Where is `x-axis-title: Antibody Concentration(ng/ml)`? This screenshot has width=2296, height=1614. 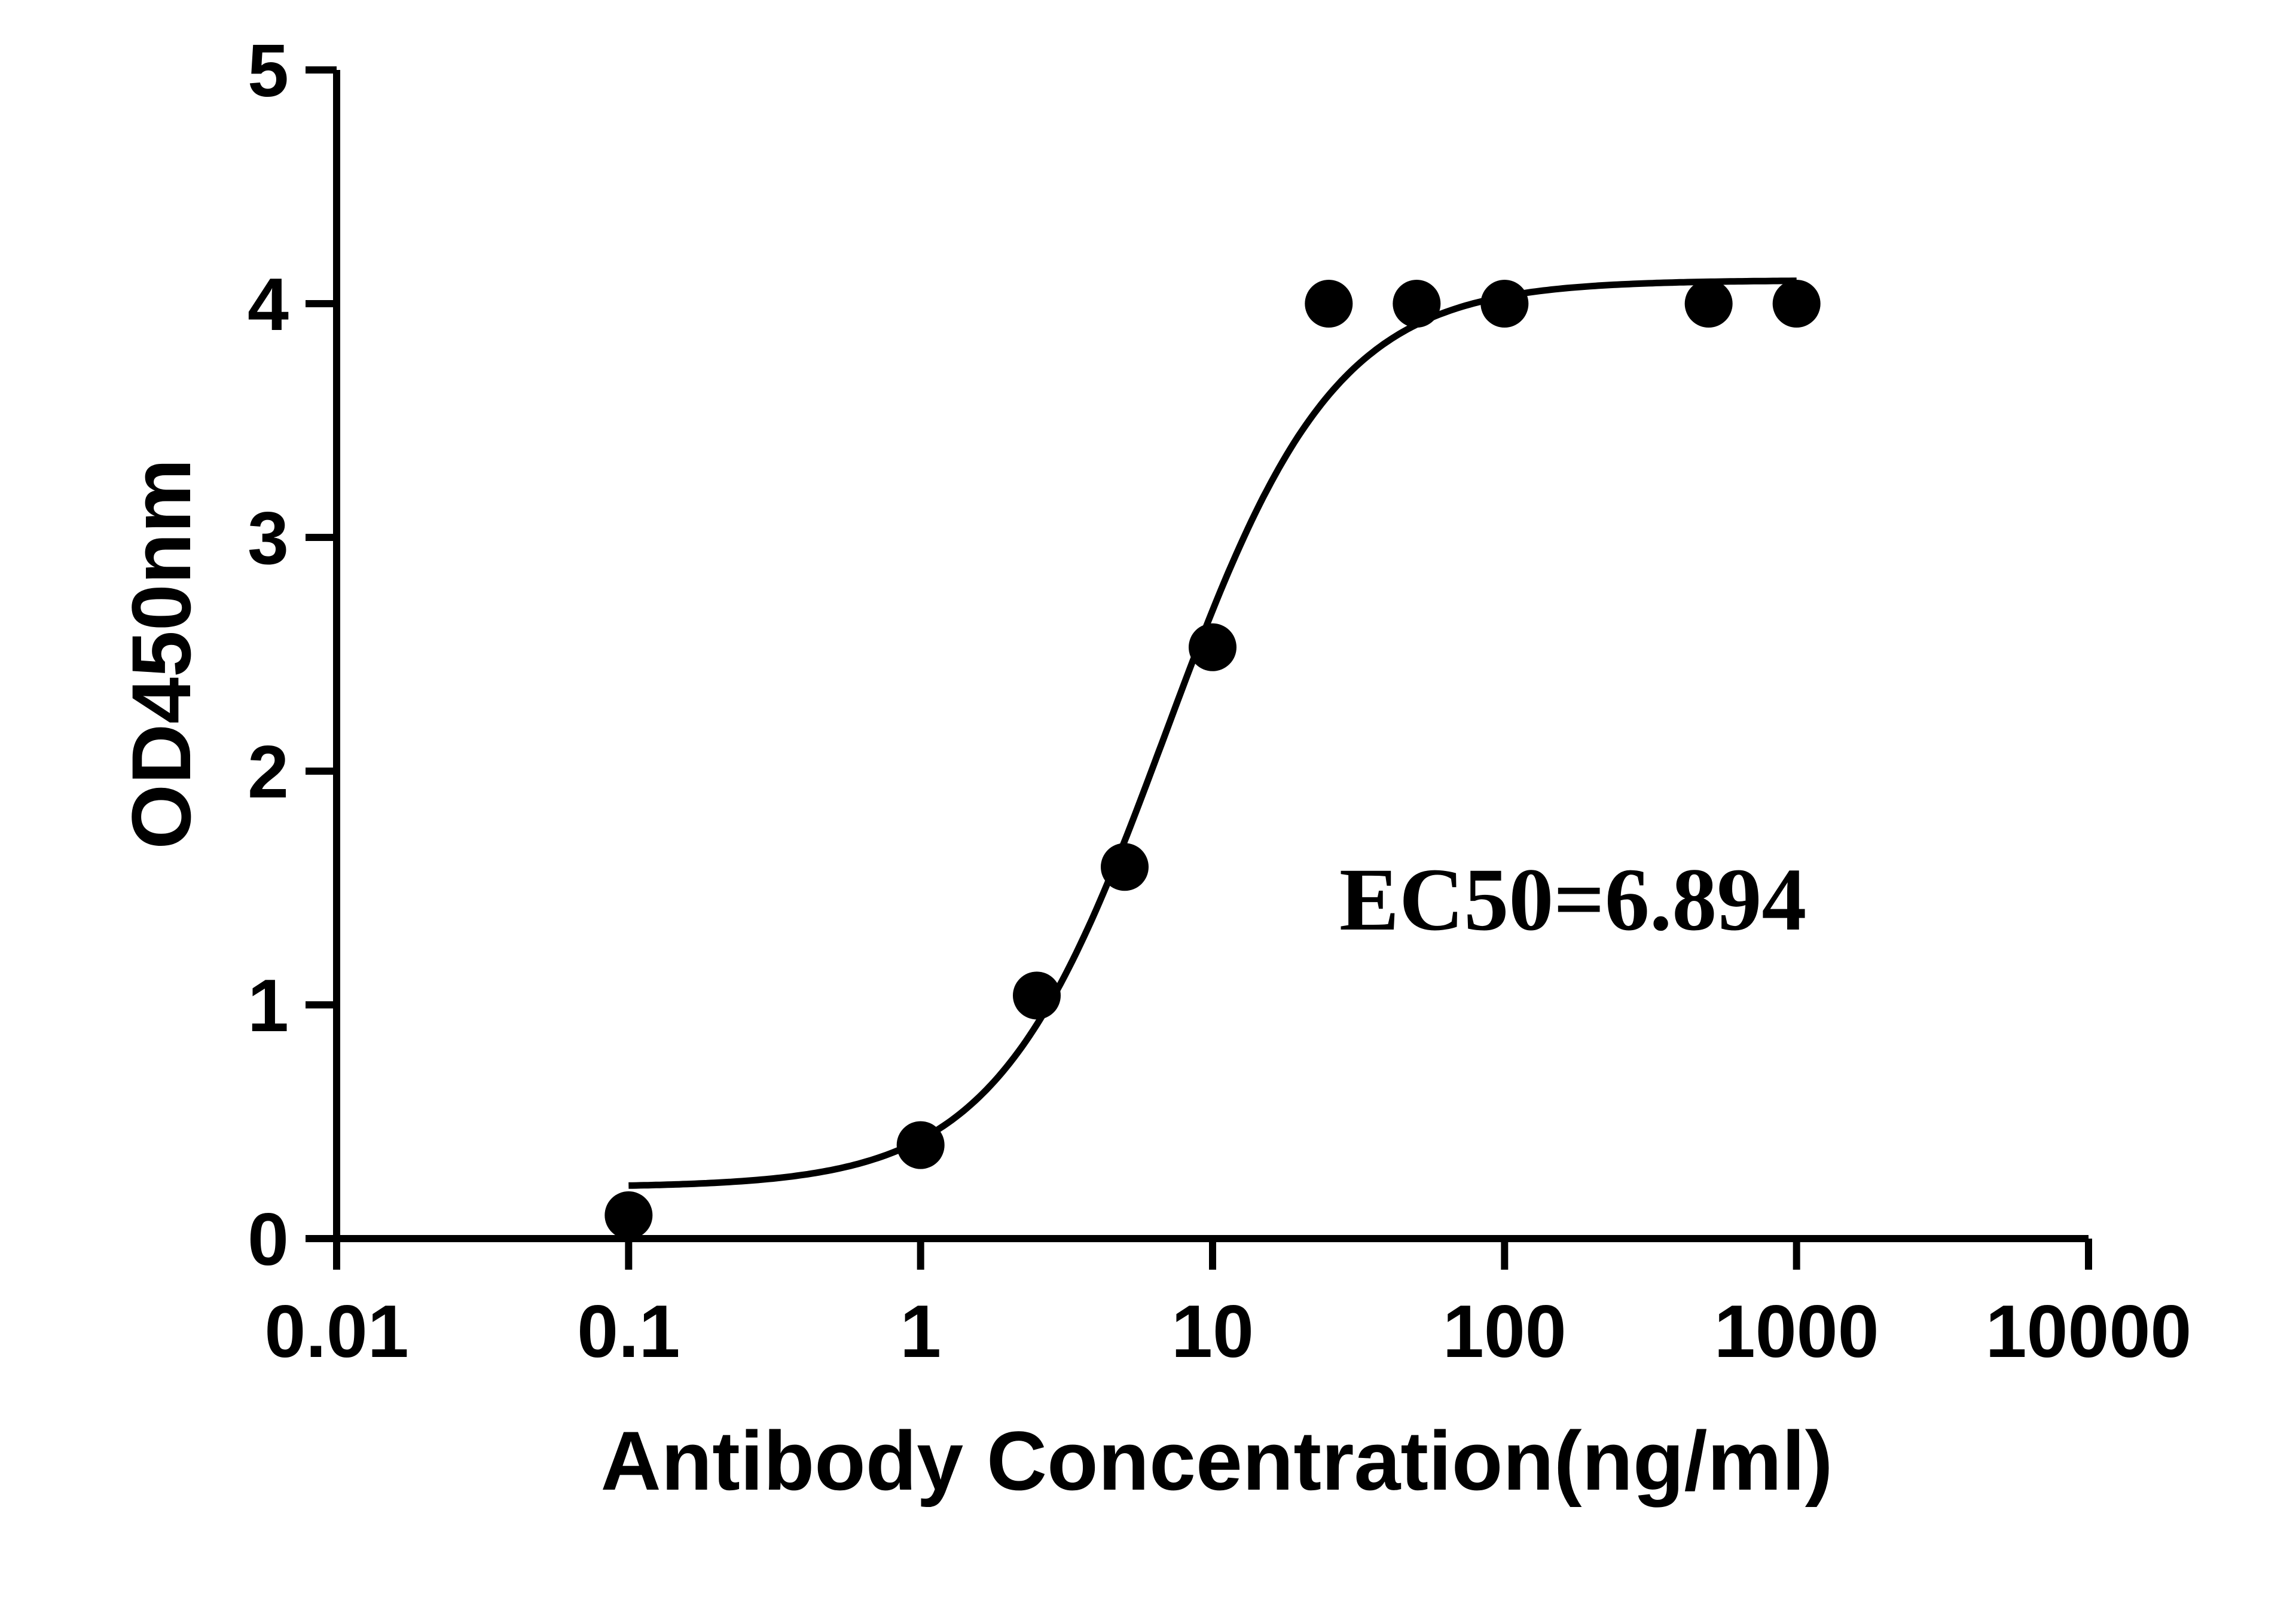
x-axis-title: Antibody Concentration(ng/ml) is located at coordinates (1217, 1461).